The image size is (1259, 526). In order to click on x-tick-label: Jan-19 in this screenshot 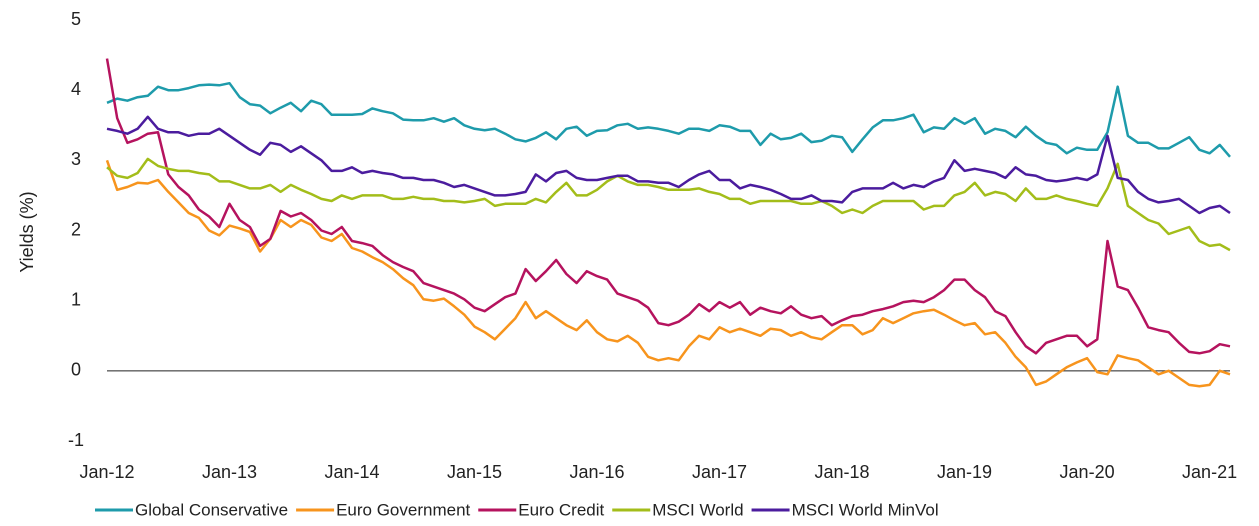, I will do `click(964, 472)`.